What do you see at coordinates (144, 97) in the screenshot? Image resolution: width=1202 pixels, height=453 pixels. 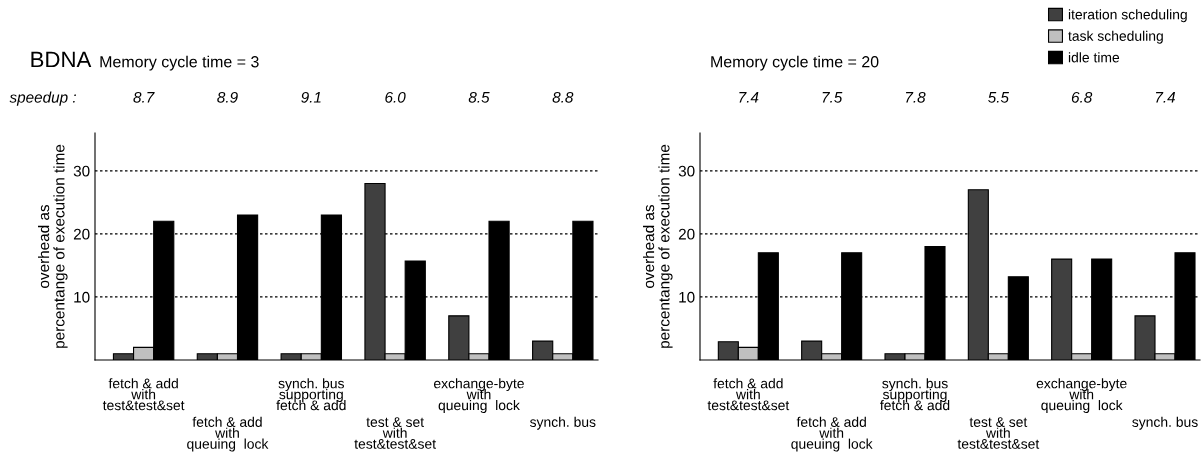 I see `text: 8.7` at bounding box center [144, 97].